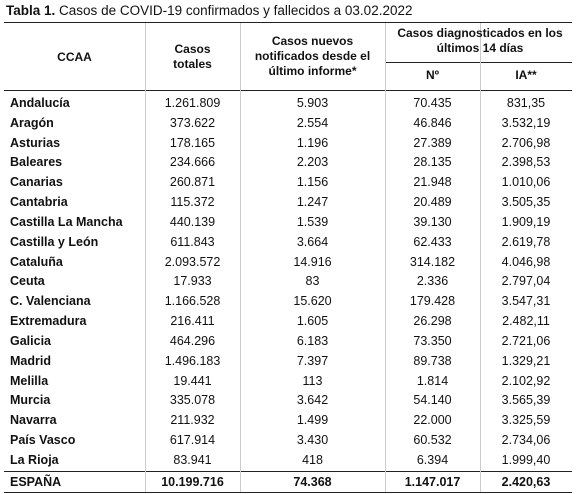 The image size is (576, 494). What do you see at coordinates (312, 301) in the screenshot?
I see `cell: 15.620` at bounding box center [312, 301].